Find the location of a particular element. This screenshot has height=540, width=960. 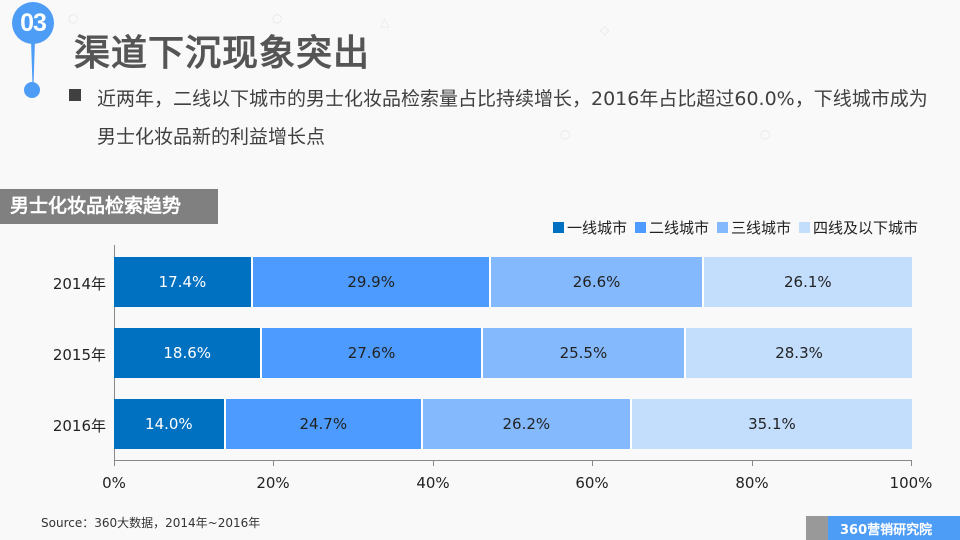

legend-item-tier3: 三线城市 is located at coordinates (753, 227).